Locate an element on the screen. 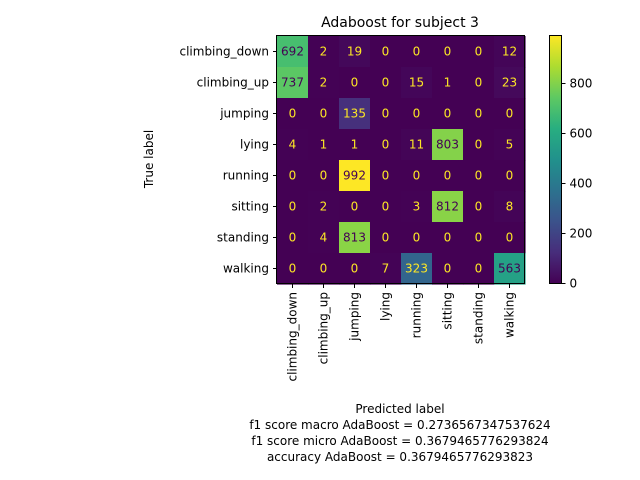 Image resolution: width=640 pixels, height=480 pixels. cell-value-label: 323 is located at coordinates (416, 269).